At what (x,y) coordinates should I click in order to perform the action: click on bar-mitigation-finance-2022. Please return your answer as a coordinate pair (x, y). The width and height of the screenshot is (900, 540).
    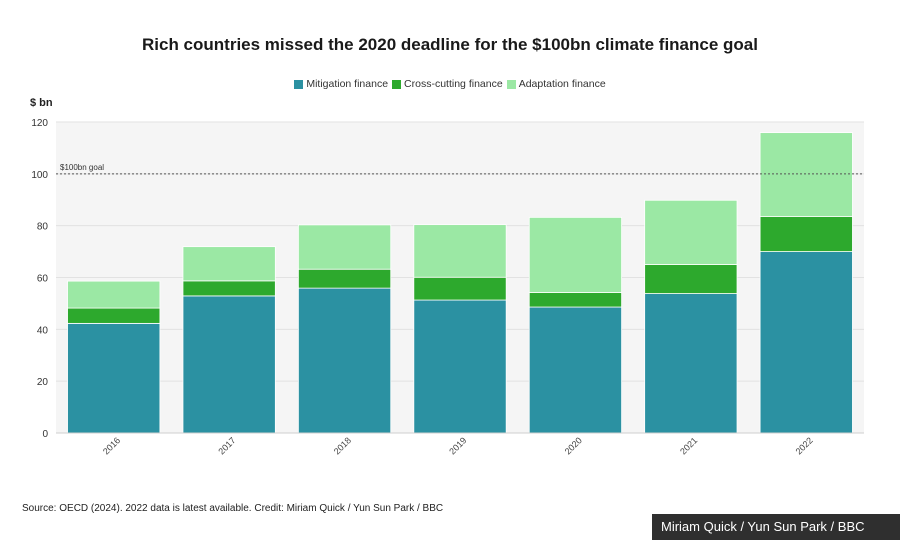
    Looking at the image, I should click on (806, 342).